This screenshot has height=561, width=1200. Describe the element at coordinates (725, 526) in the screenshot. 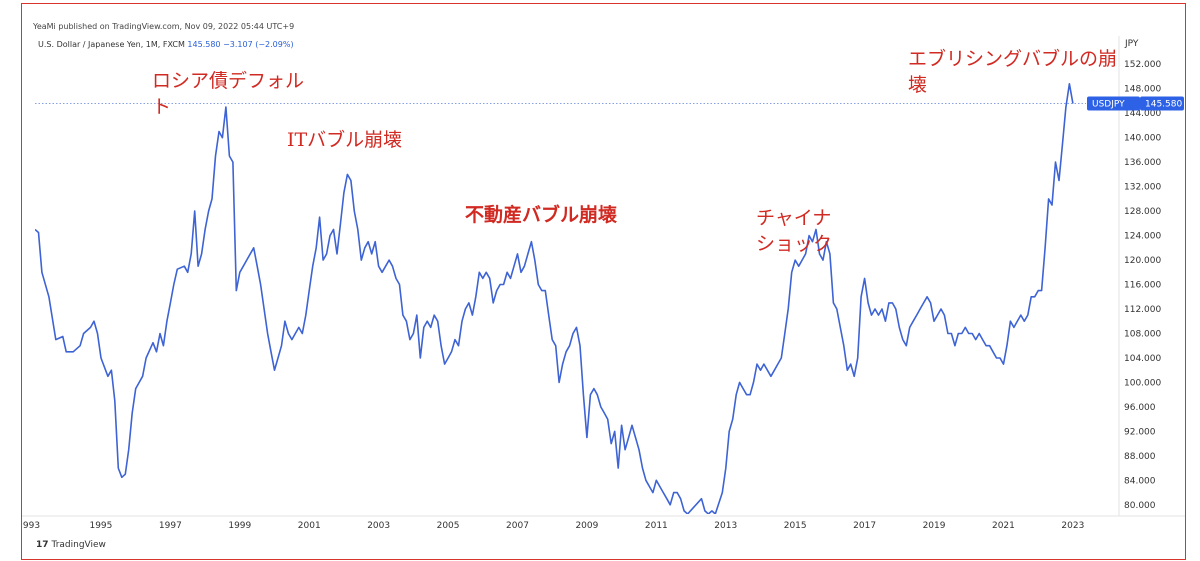

I see `x-tick-label: 2013` at that location.